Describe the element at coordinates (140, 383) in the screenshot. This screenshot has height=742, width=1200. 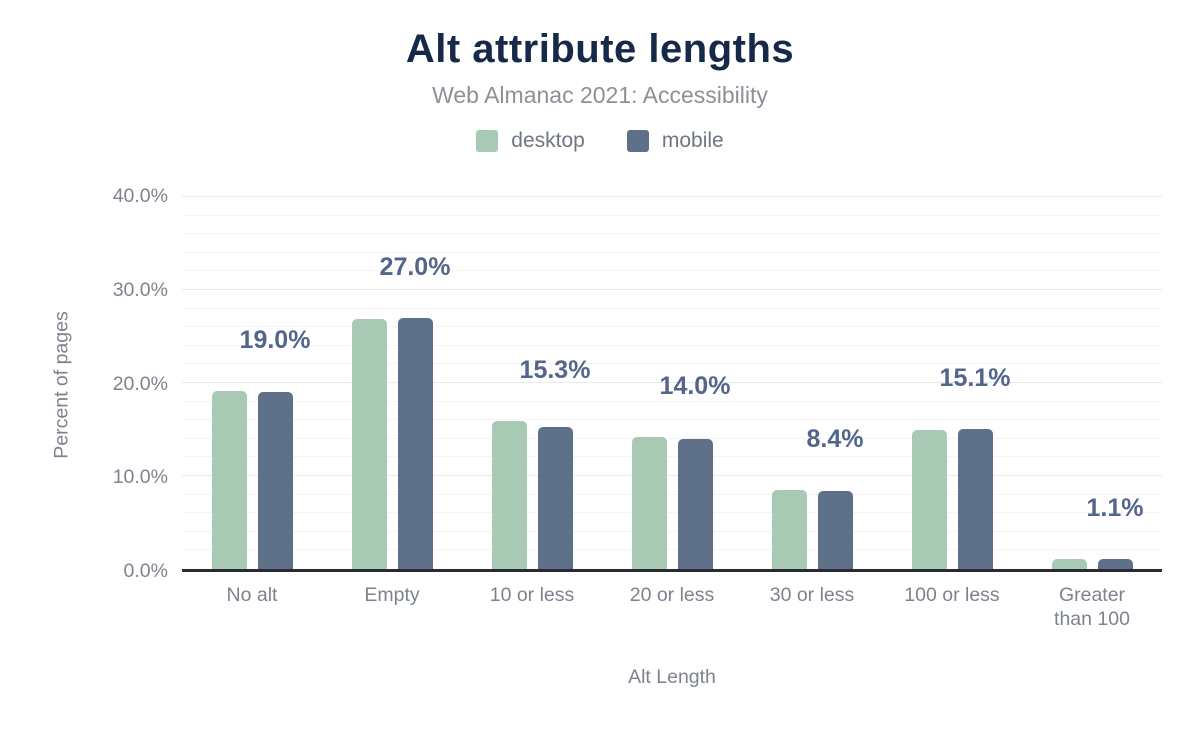
I see `y-tick-20: 20.0%` at that location.